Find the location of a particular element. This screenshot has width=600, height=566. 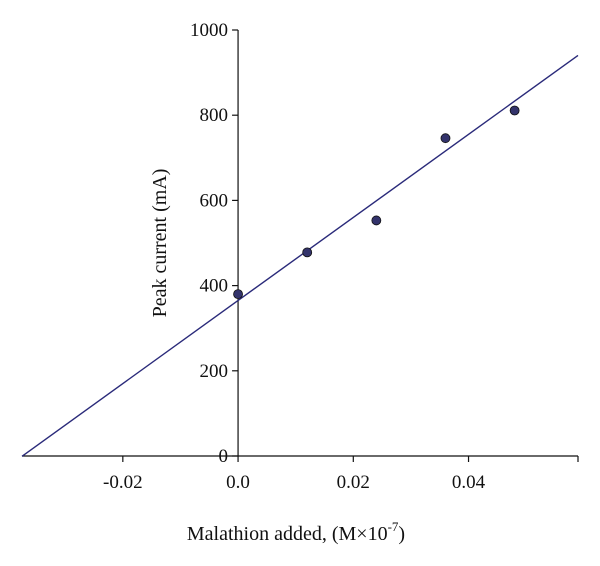

y-tick-label: 1000 is located at coordinates (209, 30).